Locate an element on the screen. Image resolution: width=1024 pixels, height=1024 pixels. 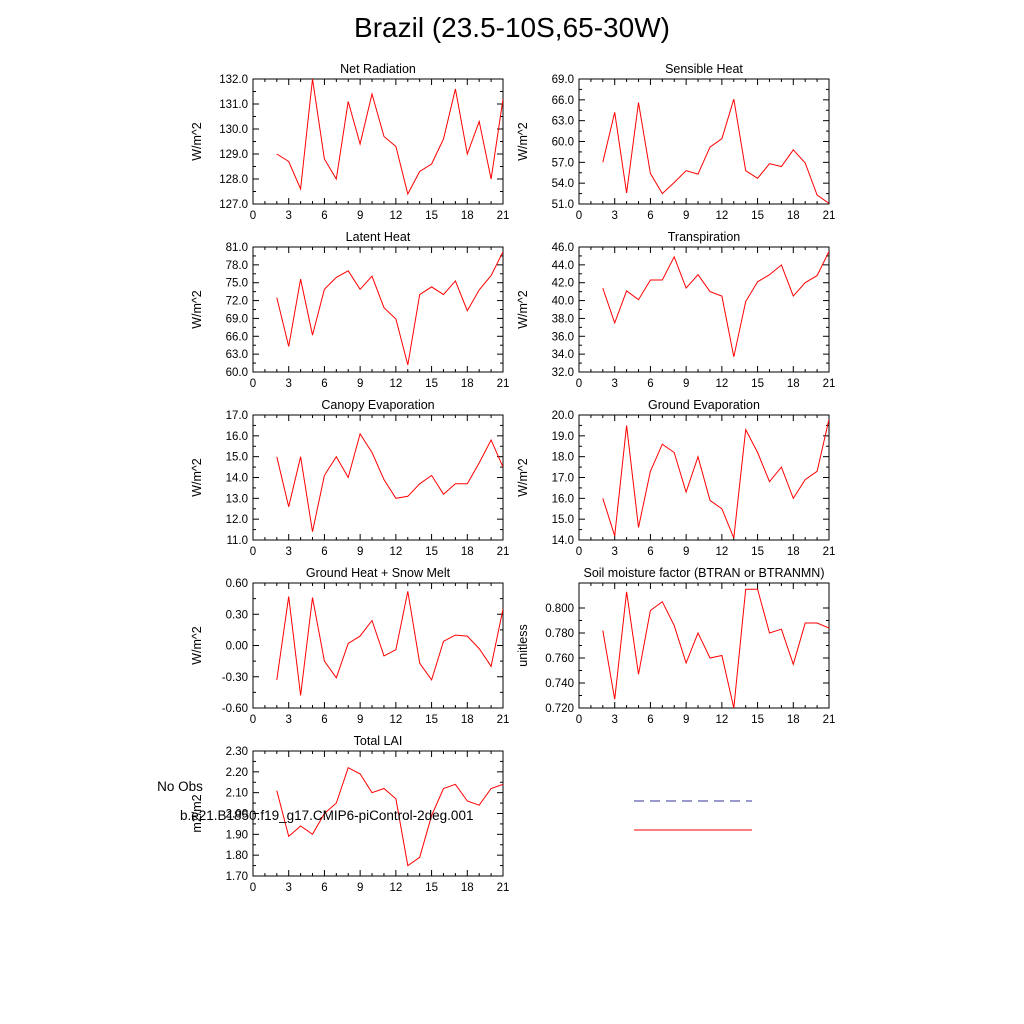
panel-title: Canopy Evaporation is located at coordinates (377, 405).